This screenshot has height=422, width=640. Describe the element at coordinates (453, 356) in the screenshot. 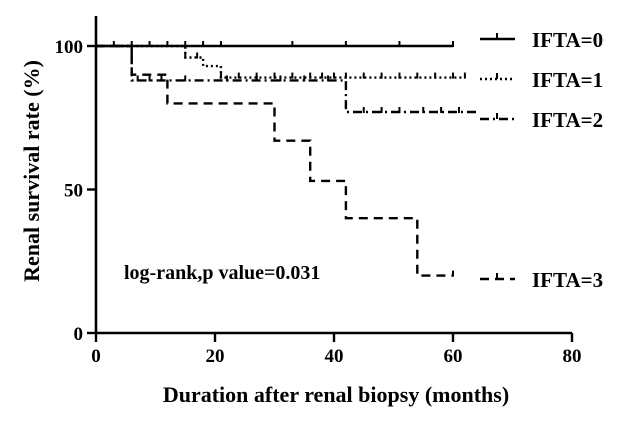

I see `x-tick-label: 60` at that location.